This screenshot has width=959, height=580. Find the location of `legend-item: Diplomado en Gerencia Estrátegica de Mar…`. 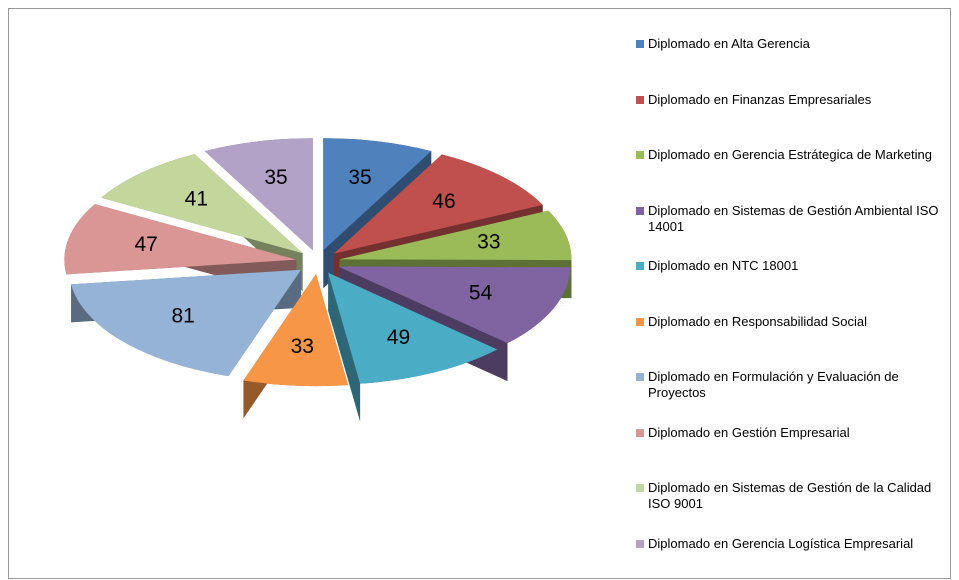

legend-item: Diplomado en Gerencia Estrátegica de Mar… is located at coordinates (791, 155).